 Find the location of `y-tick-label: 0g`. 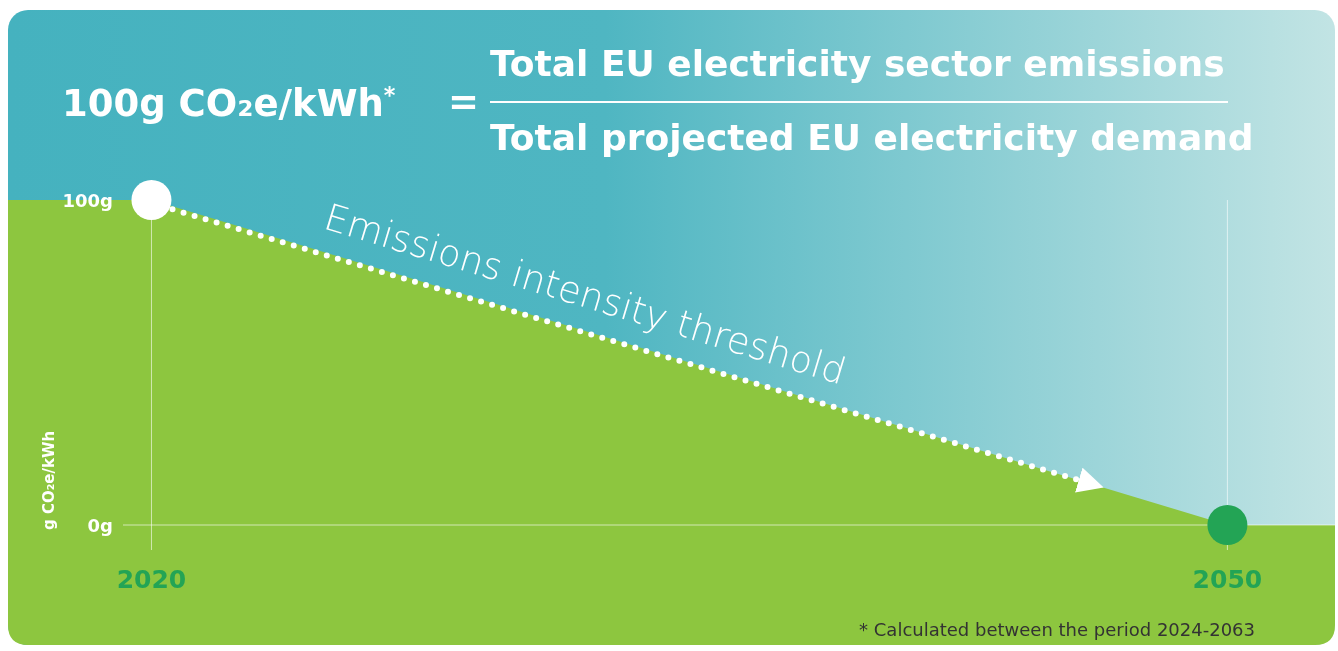

y-tick-label: 0g is located at coordinates (100, 525).